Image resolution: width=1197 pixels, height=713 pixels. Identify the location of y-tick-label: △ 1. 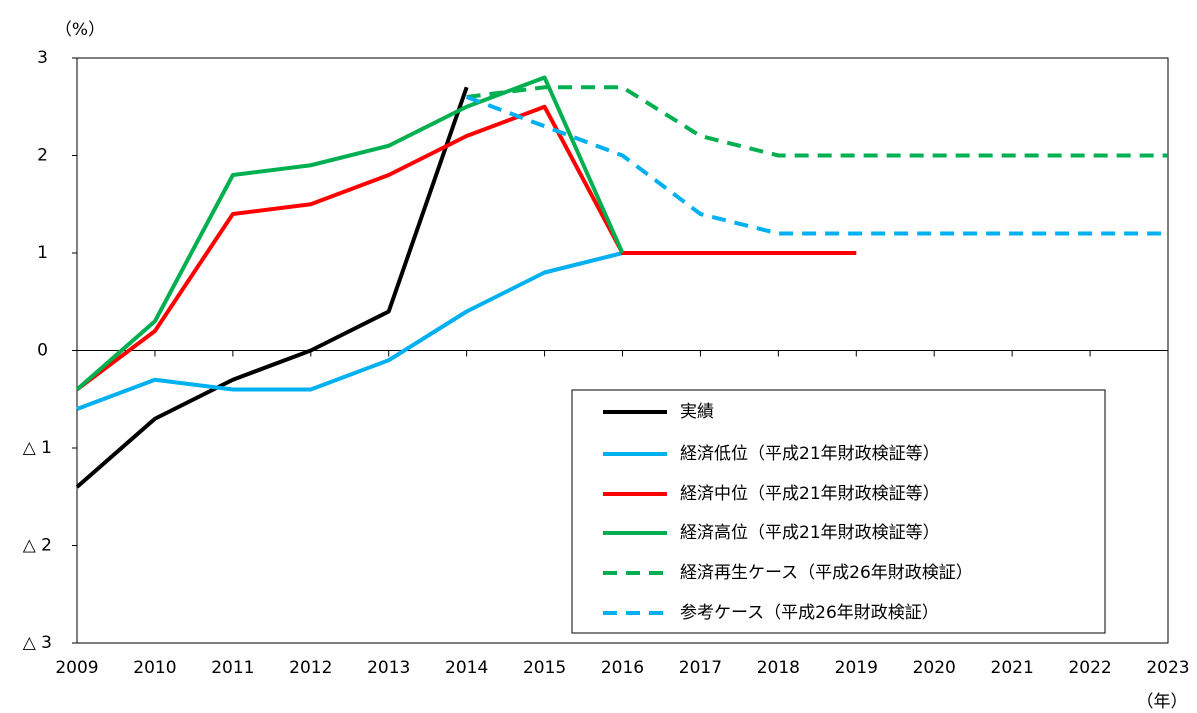
(37, 448).